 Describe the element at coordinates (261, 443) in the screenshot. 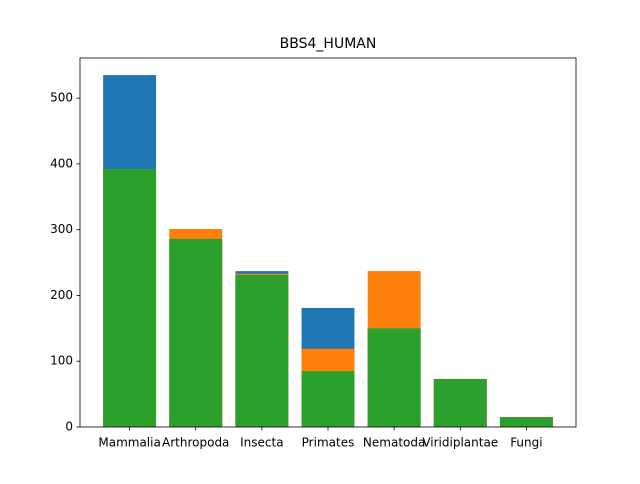

I see `x-tick-label: Insecta` at that location.